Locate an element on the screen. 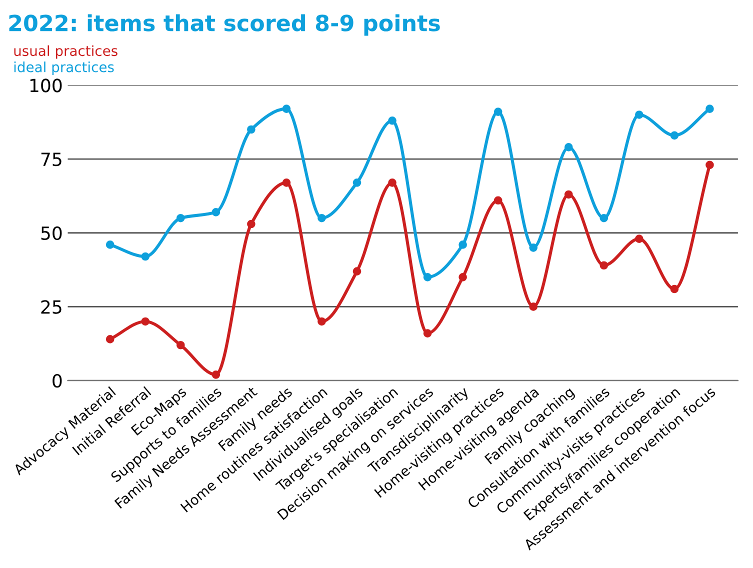  chart-title: 2022: items that scored 8-9 points is located at coordinates (224, 25).